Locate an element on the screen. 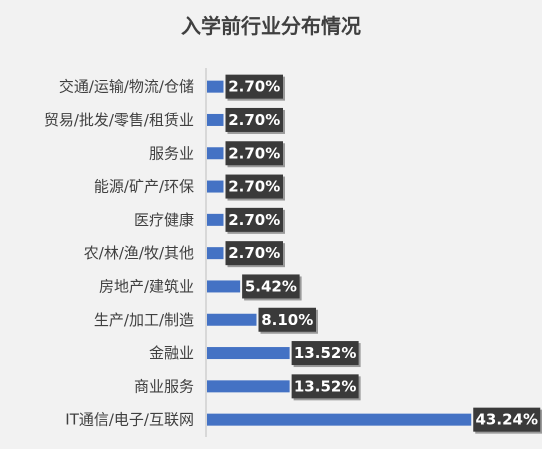 Image resolution: width=542 pixels, height=449 pixels. chart-title: 入学前行业分布情况 is located at coordinates (271, 26).